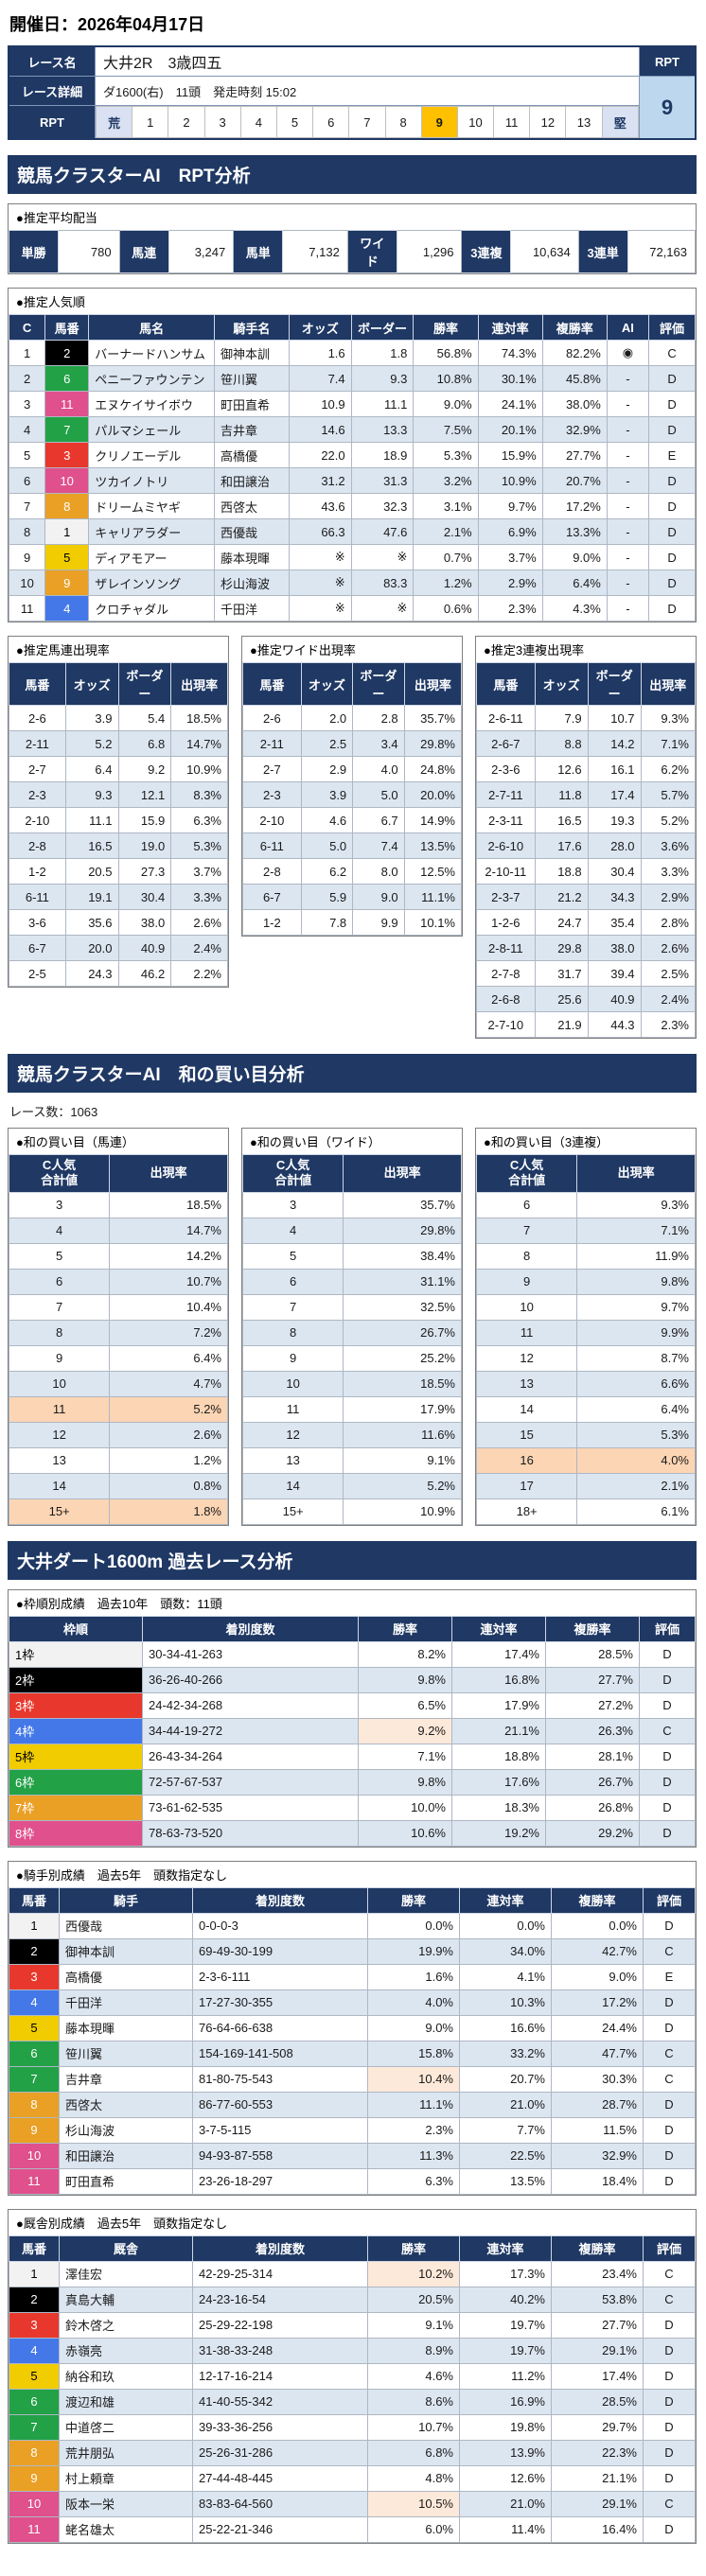  Describe the element at coordinates (34, 2350) in the screenshot. I see `cell-num: 4` at that location.